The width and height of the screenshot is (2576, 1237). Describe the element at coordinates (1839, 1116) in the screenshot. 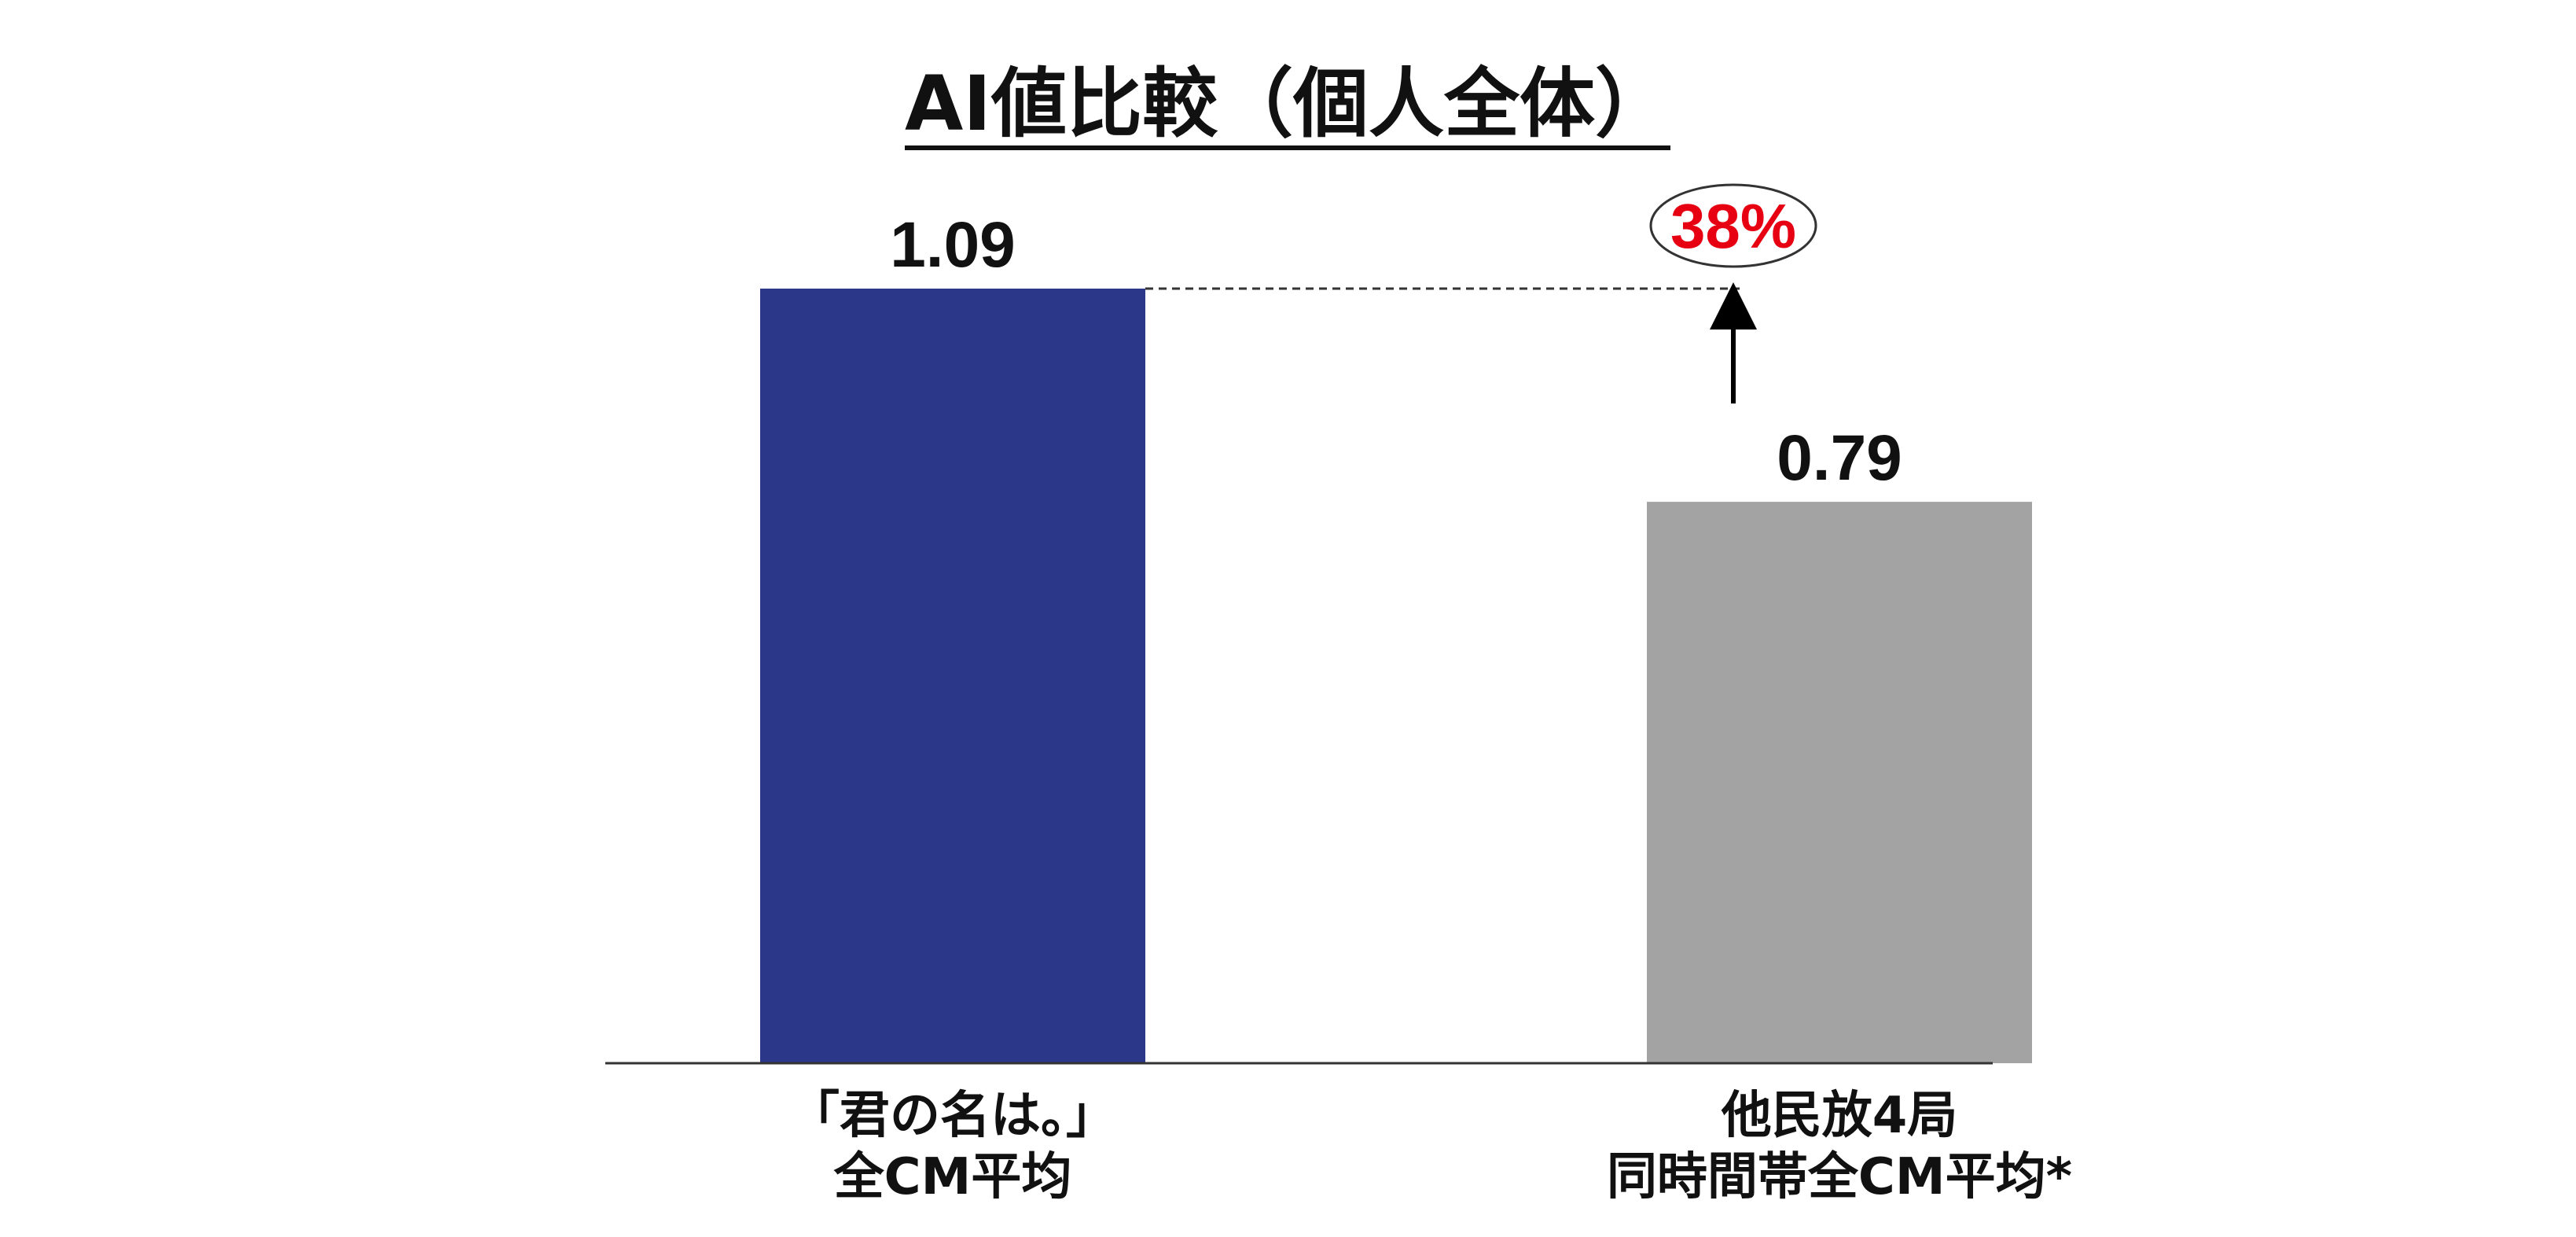

I see `category-label-2-line-1: 他民放4局` at that location.